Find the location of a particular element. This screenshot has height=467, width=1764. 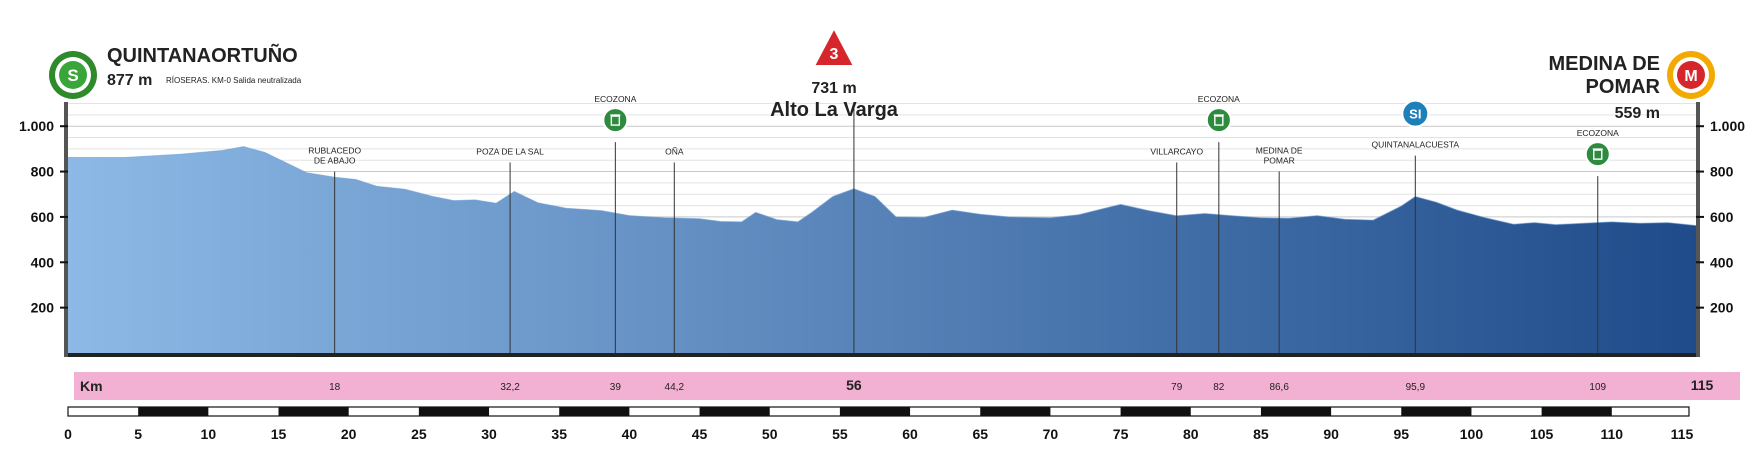

km-scale-tick-label: 65 is located at coordinates (980, 434).